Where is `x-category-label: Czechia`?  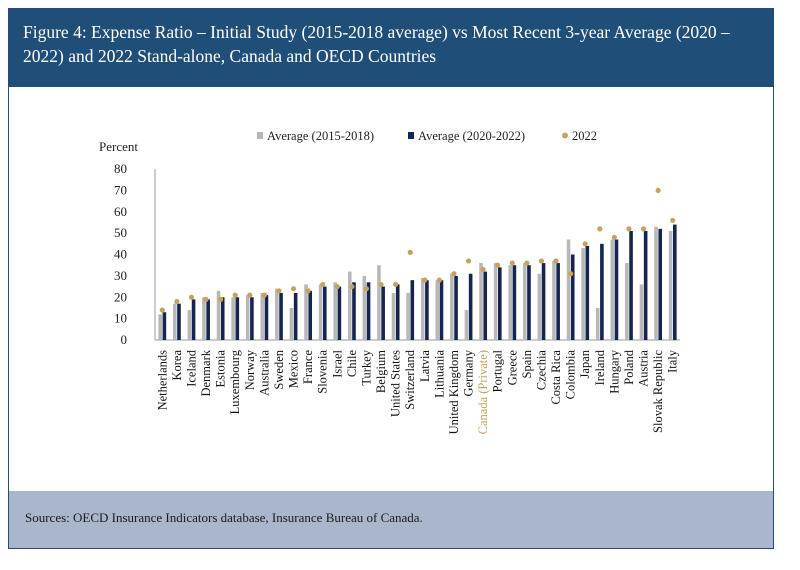 x-category-label: Czechia is located at coordinates (541, 370).